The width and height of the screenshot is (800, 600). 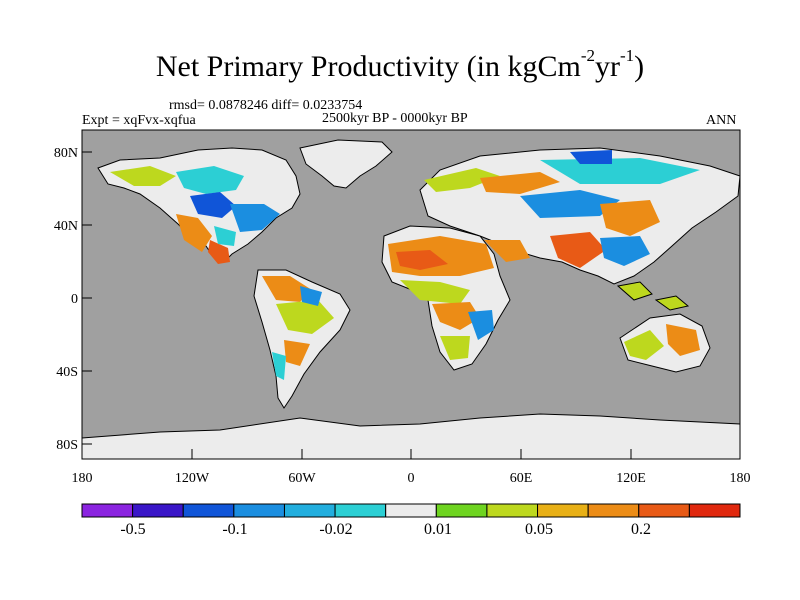 What do you see at coordinates (235, 529) in the screenshot?
I see `colorbar-label: -0.1` at bounding box center [235, 529].